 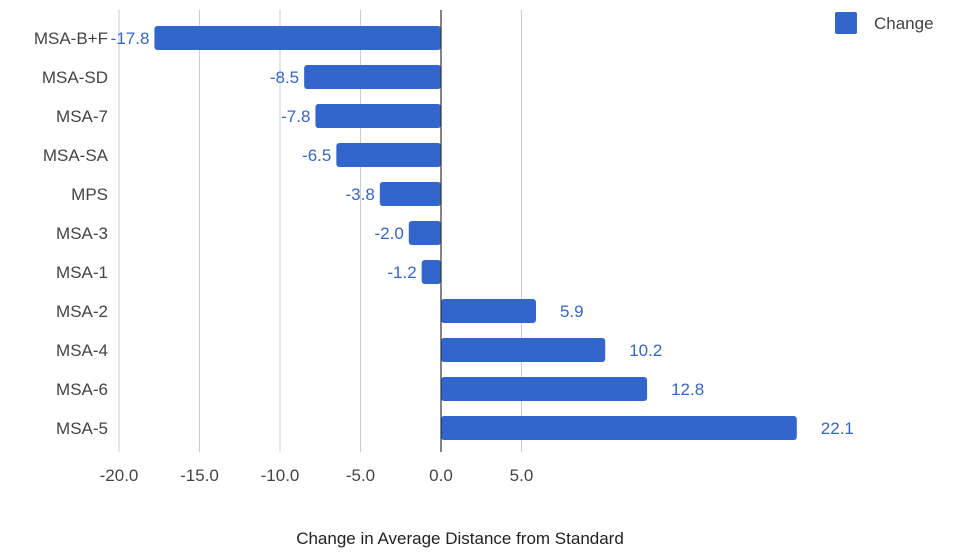 What do you see at coordinates (645, 350) in the screenshot?
I see `data-label: 10.2` at bounding box center [645, 350].